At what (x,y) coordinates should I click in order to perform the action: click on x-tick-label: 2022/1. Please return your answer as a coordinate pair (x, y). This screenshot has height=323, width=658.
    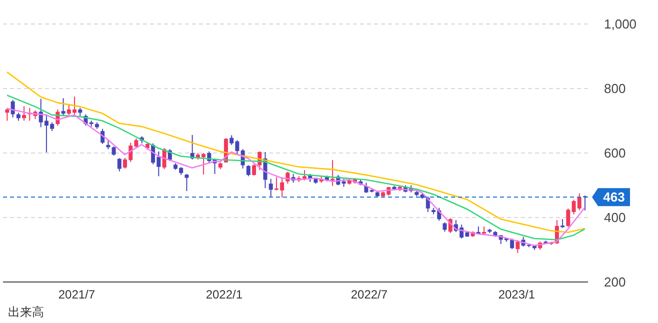
    Looking at the image, I should click on (224, 295).